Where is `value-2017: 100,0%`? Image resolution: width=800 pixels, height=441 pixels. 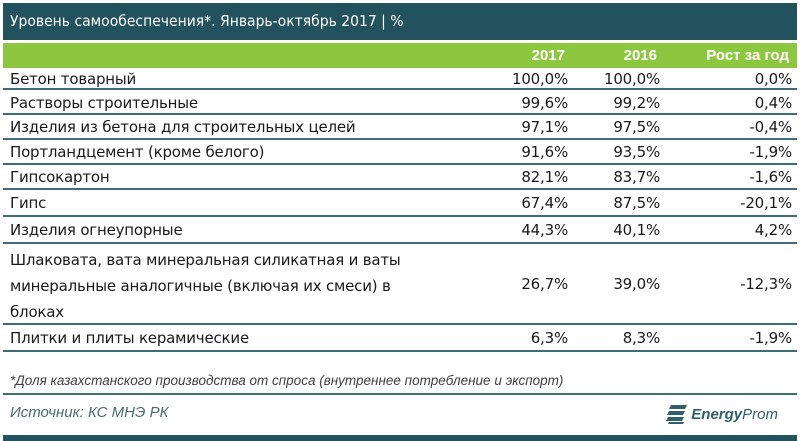
value-2017: 100,0% is located at coordinates (540, 79).